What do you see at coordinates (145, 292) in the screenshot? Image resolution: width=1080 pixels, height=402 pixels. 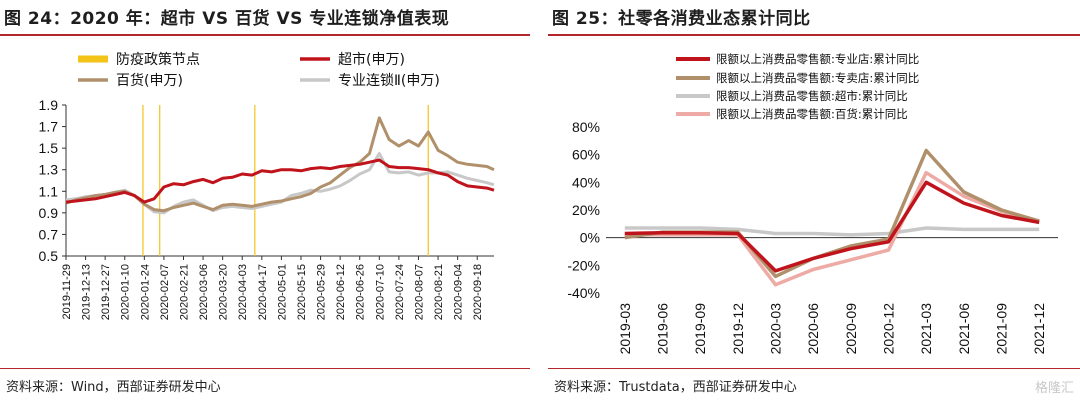 I see `x-tick-label: 2020-01-24` at bounding box center [145, 292].